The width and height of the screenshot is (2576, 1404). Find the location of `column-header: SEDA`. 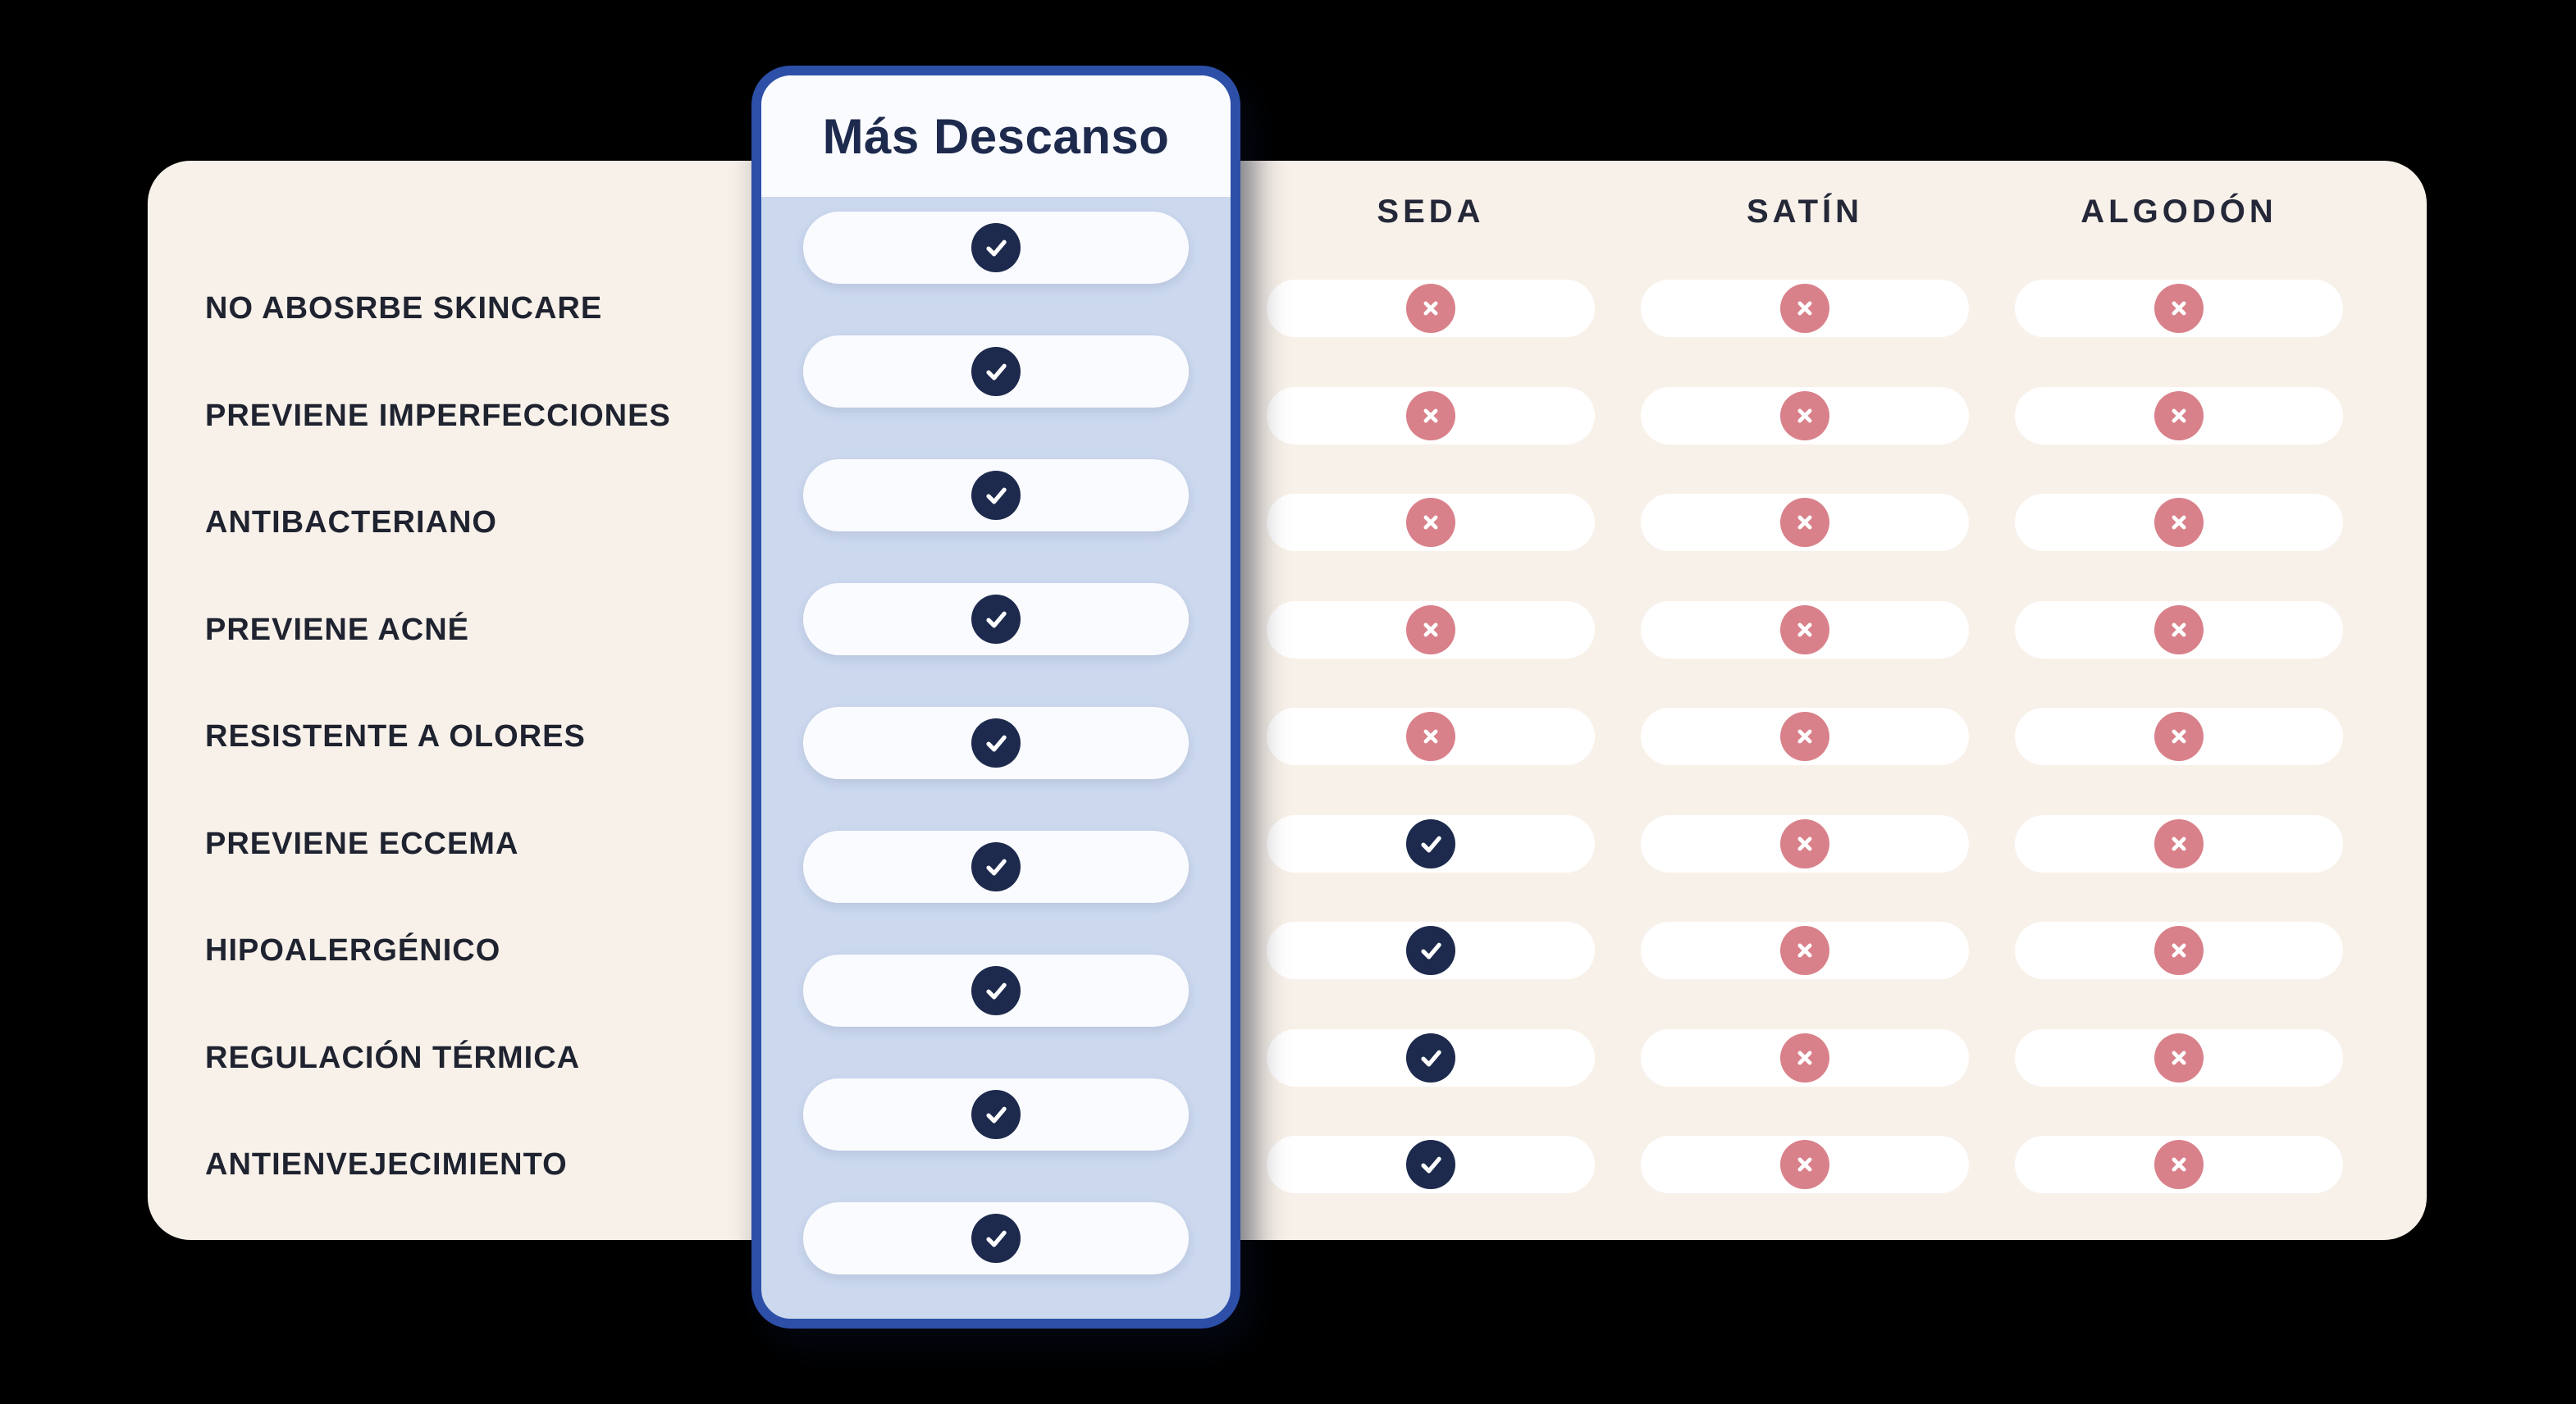

column-header: SEDA is located at coordinates (1431, 212).